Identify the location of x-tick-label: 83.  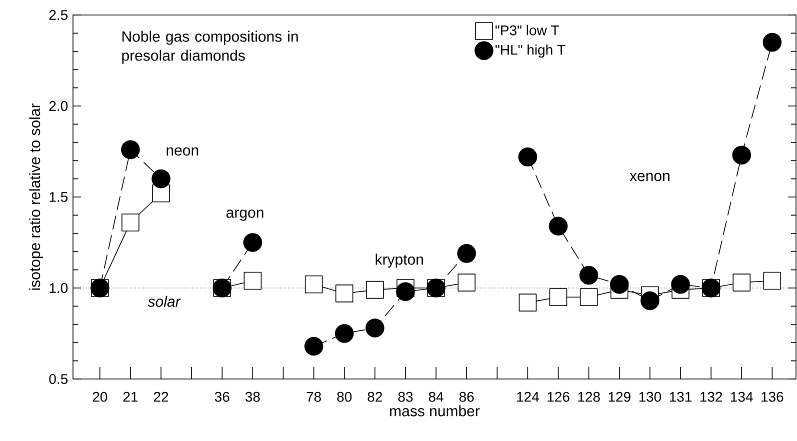
(405, 397).